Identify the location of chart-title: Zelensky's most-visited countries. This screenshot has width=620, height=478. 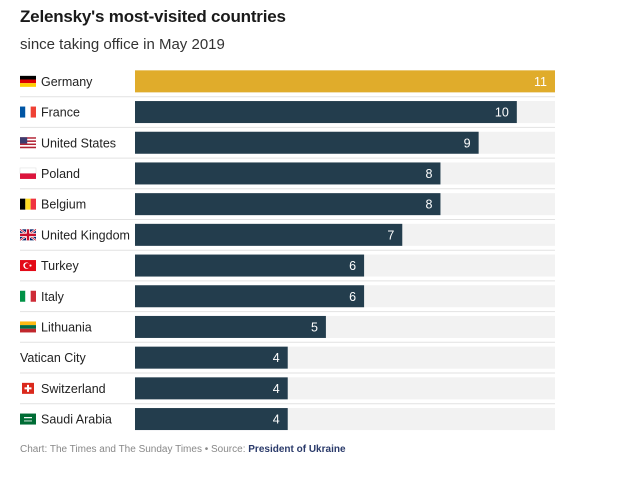
(153, 16).